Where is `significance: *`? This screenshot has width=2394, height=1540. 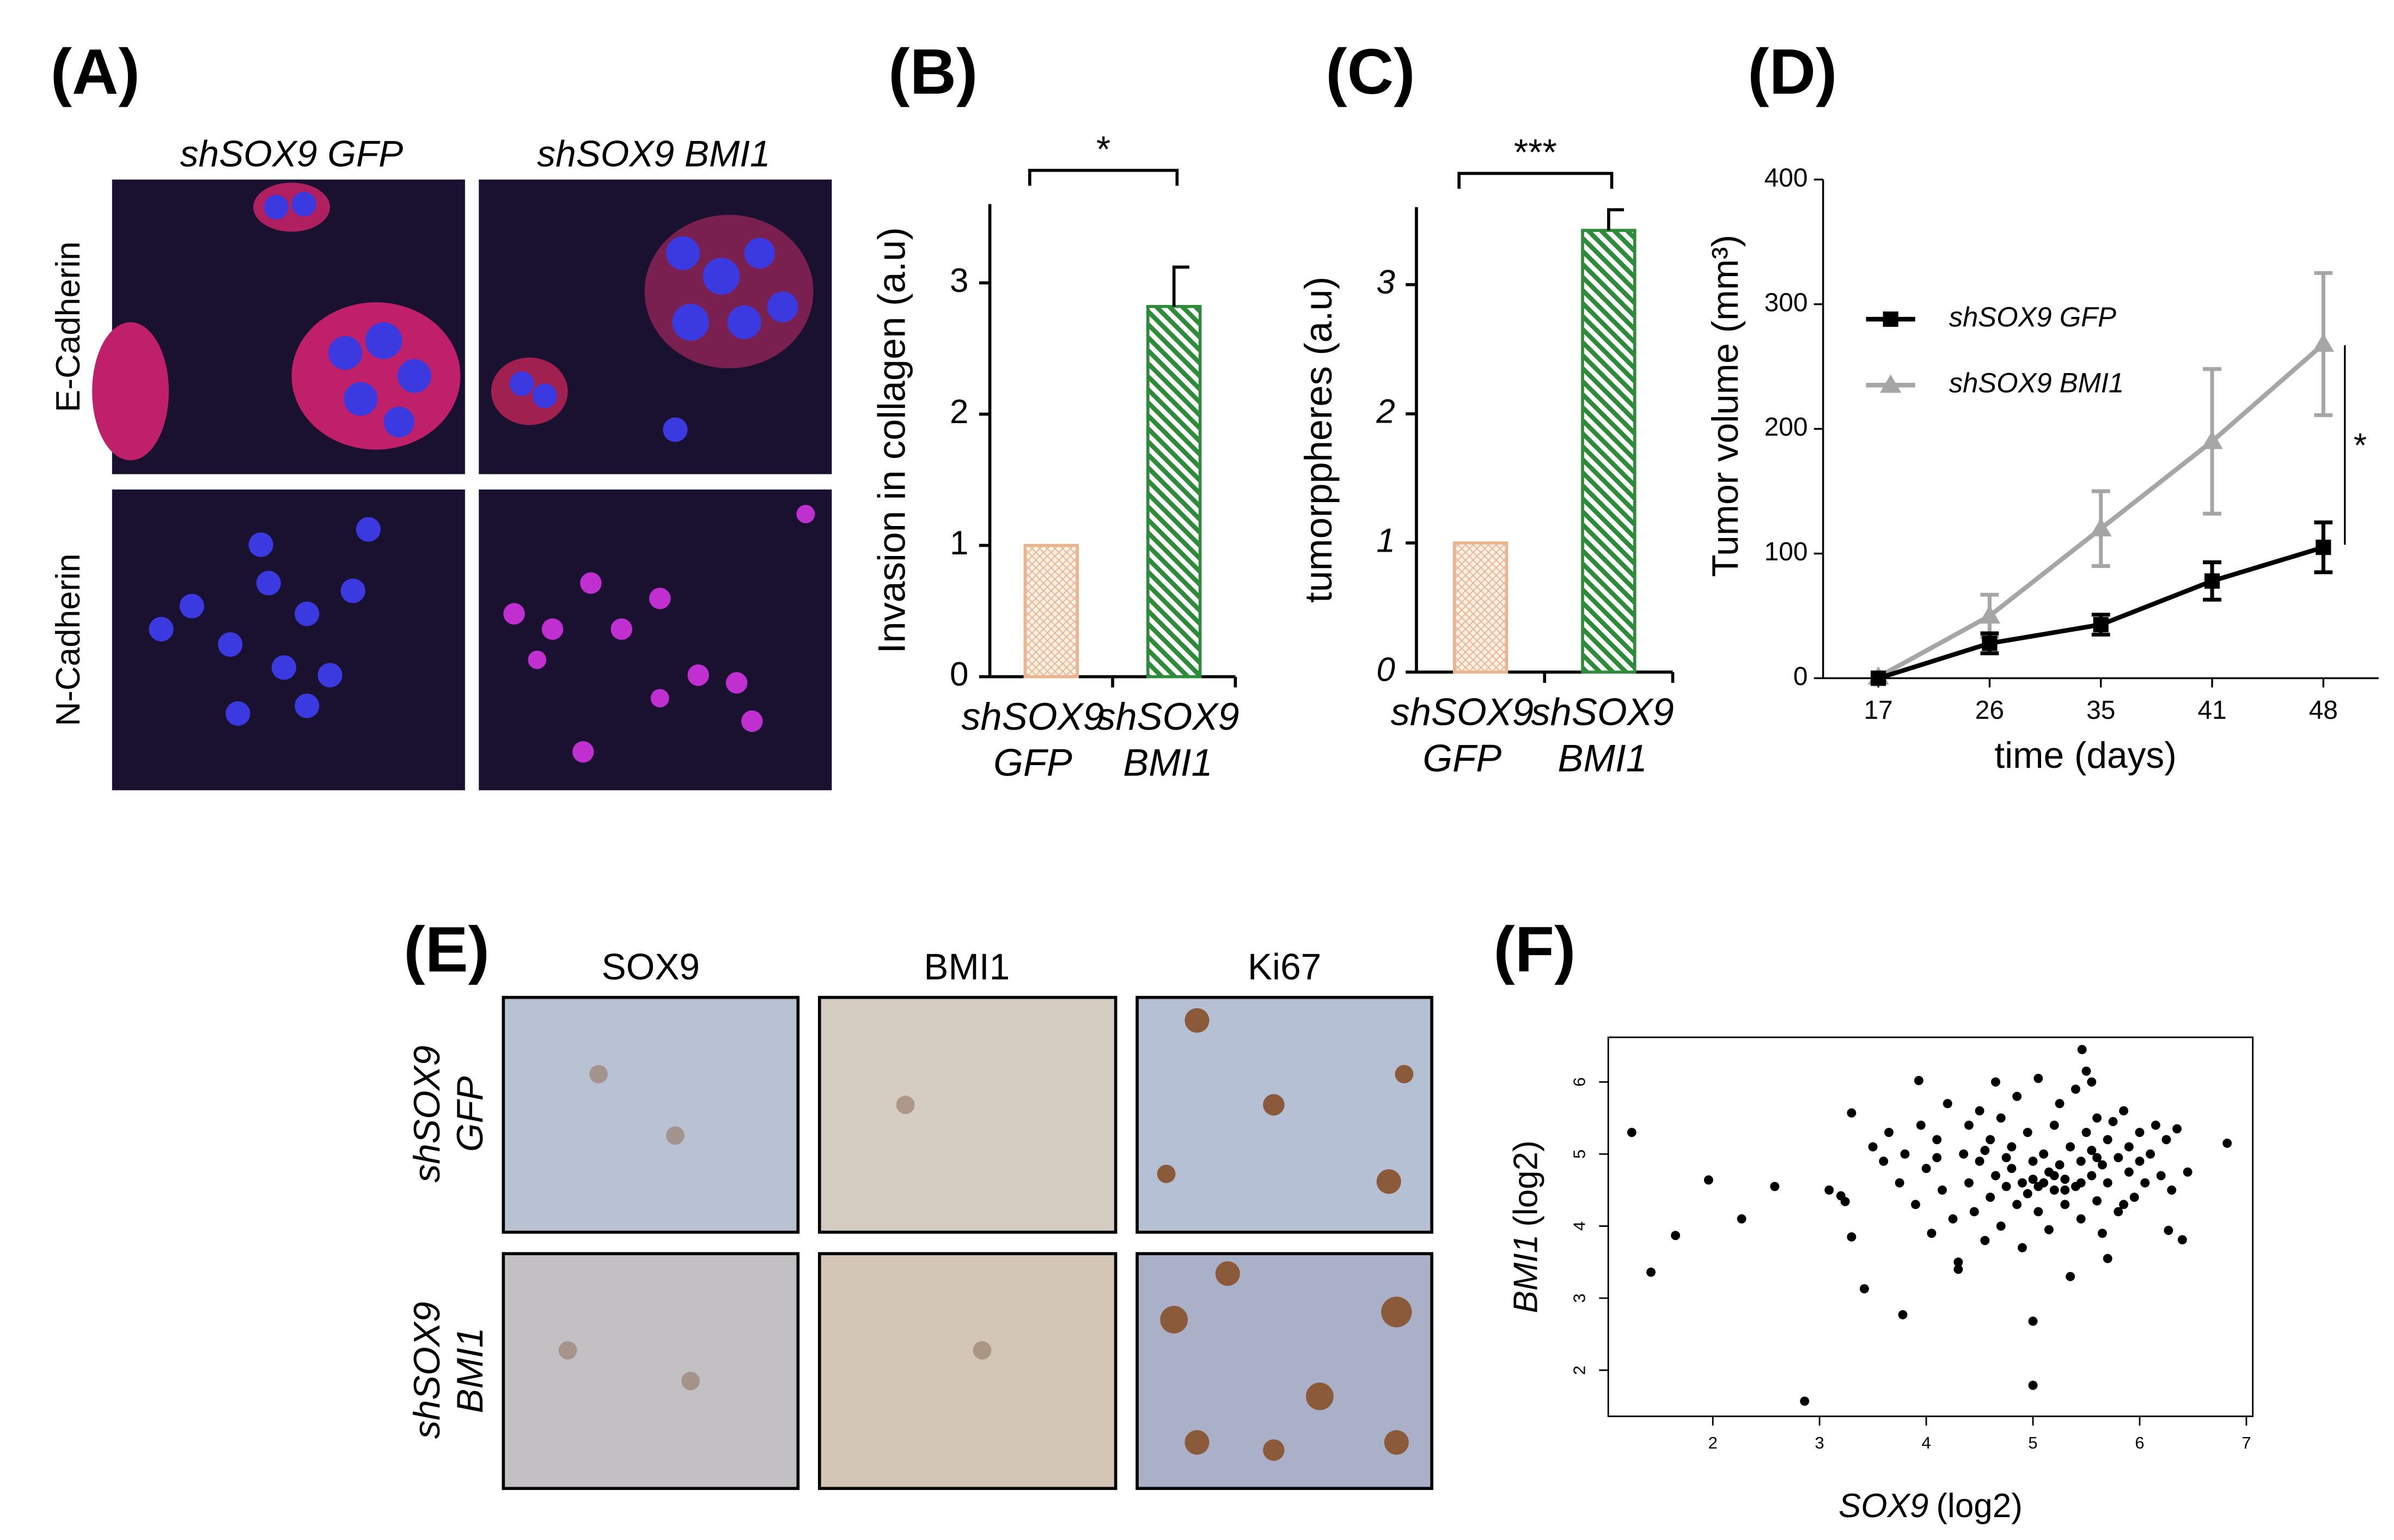
significance: * is located at coordinates (1103, 150).